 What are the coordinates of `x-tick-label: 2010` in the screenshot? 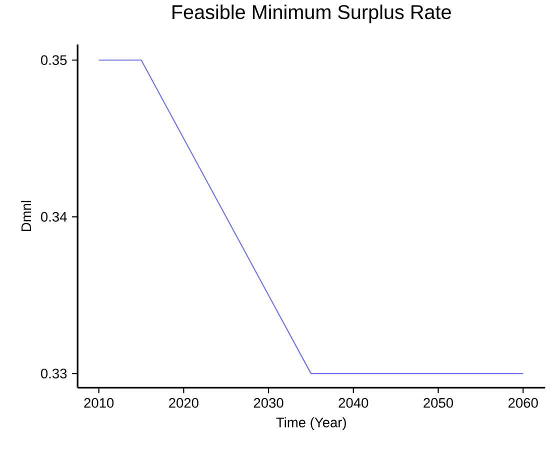 It's located at (99, 403).